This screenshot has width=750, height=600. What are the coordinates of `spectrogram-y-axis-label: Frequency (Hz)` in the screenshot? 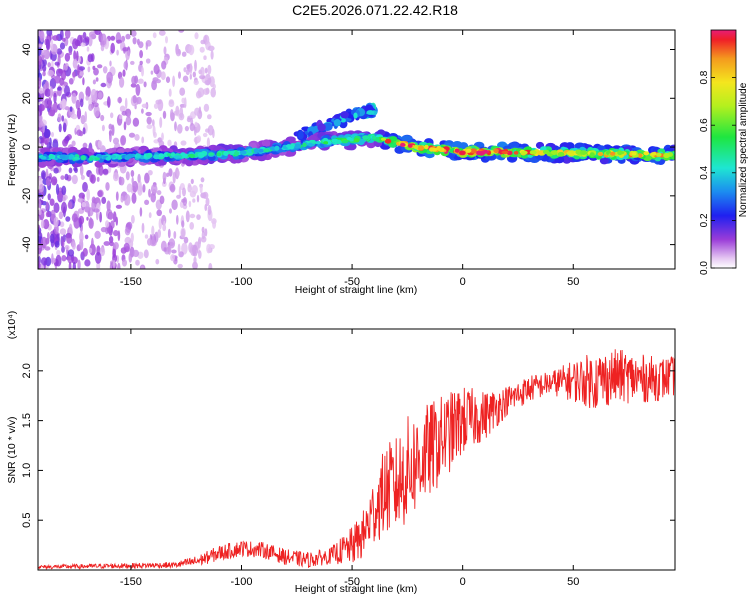 It's located at (12, 150).